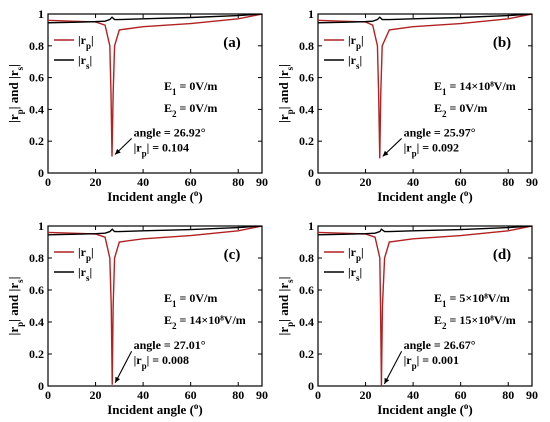 The image size is (550, 422). Describe the element at coordinates (475, 88) in the screenshot. I see `field-label: E1 = 14×10⁸V/m` at that location.